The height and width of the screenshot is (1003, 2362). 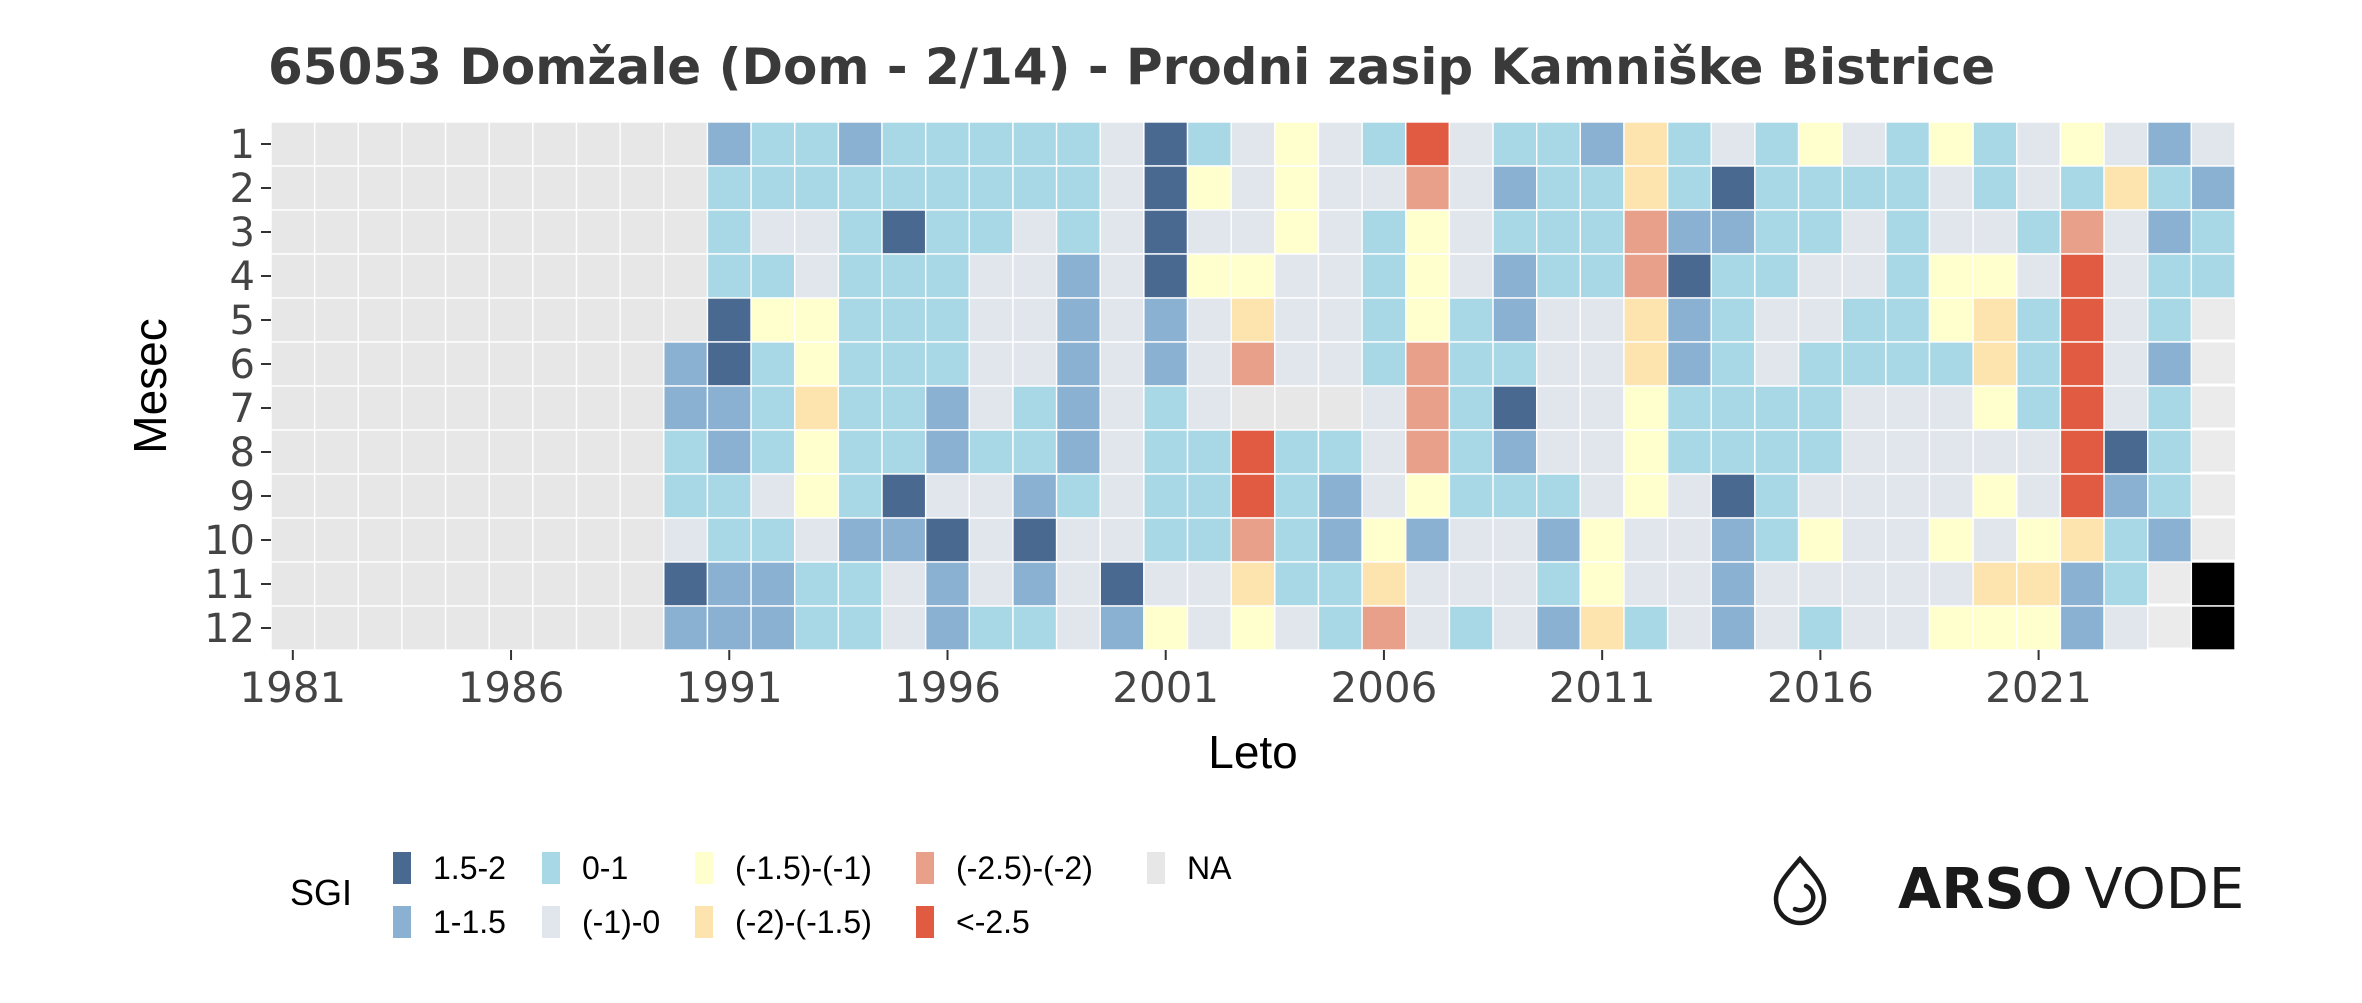 What do you see at coordinates (803, 922) in the screenshot?
I see `legend-label: (-2)-(-1.5)` at bounding box center [803, 922].